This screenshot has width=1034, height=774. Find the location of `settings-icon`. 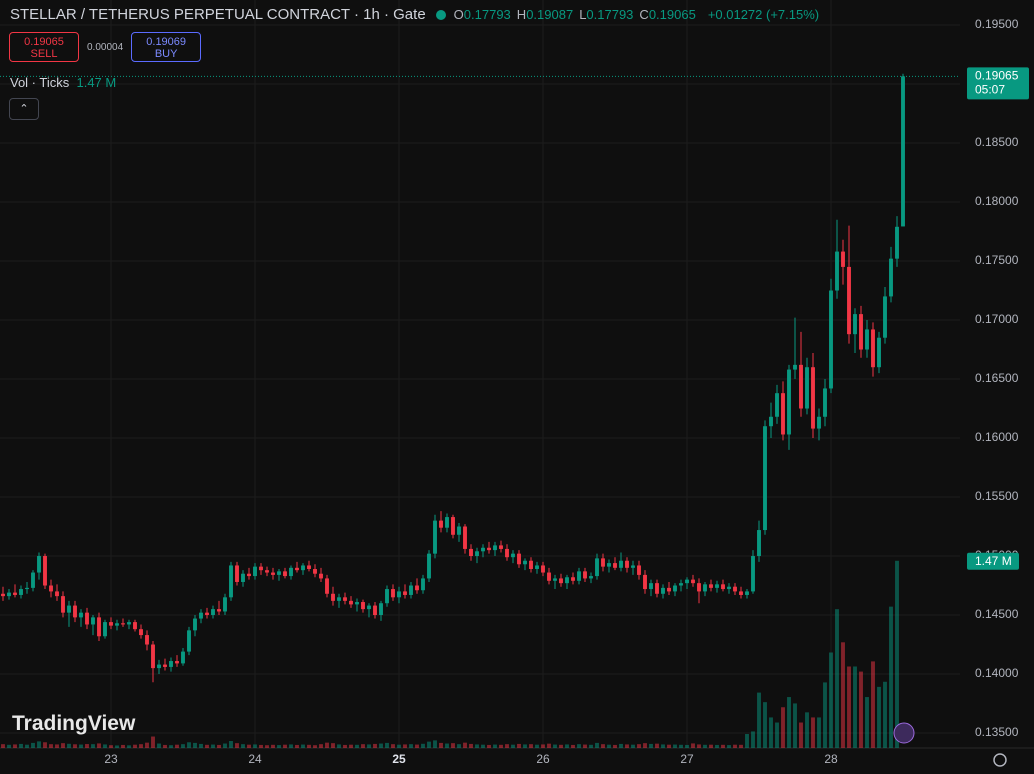

settings-icon is located at coordinates (1000, 760).